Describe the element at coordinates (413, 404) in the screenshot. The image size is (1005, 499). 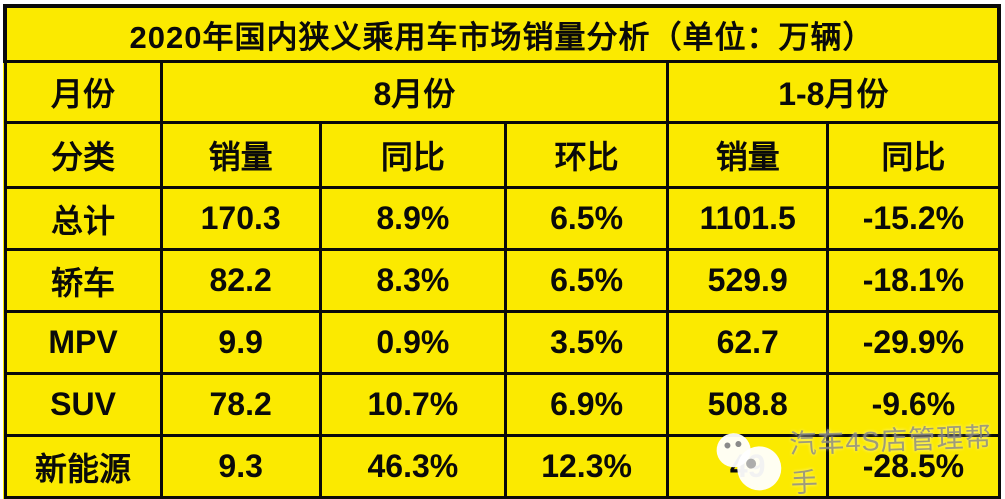
I see `cell-aug-yoy: 10.7%` at that location.